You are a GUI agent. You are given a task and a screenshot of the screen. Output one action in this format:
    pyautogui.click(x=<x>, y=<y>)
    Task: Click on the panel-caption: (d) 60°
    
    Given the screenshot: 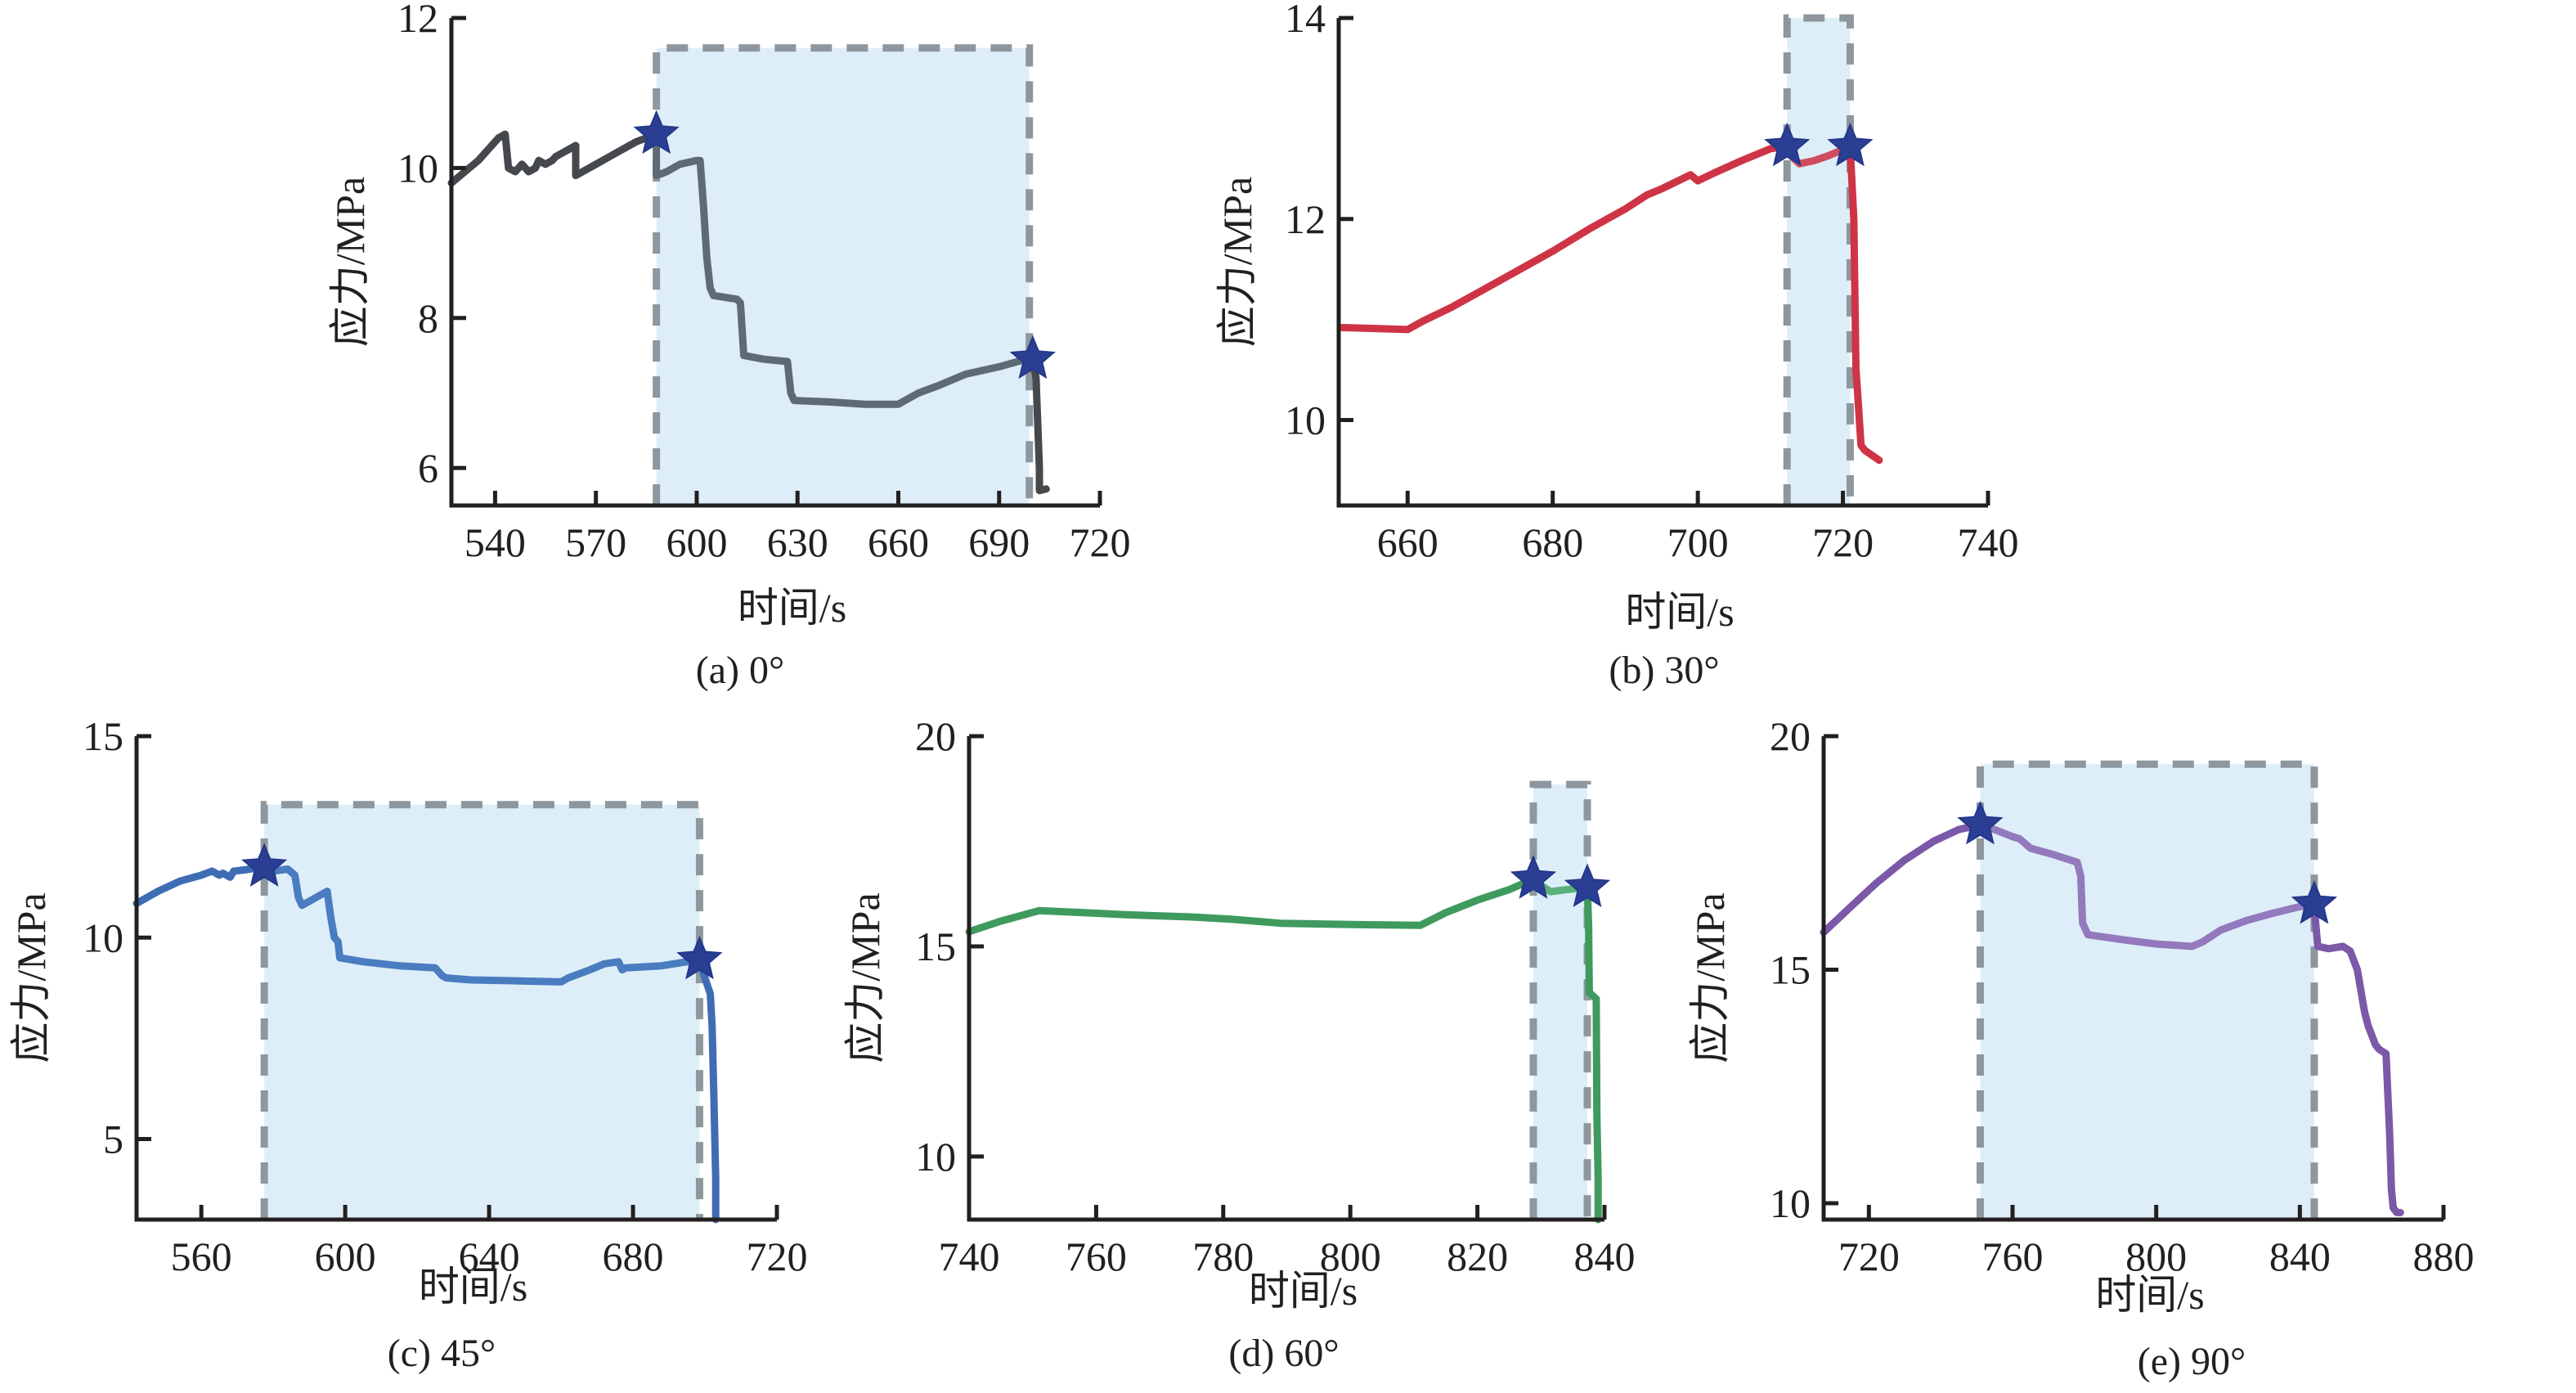 What is the action you would take?
    pyautogui.click(x=1284, y=1353)
    